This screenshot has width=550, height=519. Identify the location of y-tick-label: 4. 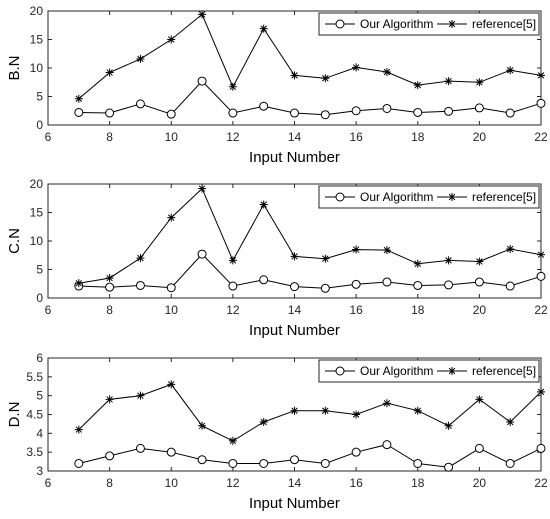
(39, 433).